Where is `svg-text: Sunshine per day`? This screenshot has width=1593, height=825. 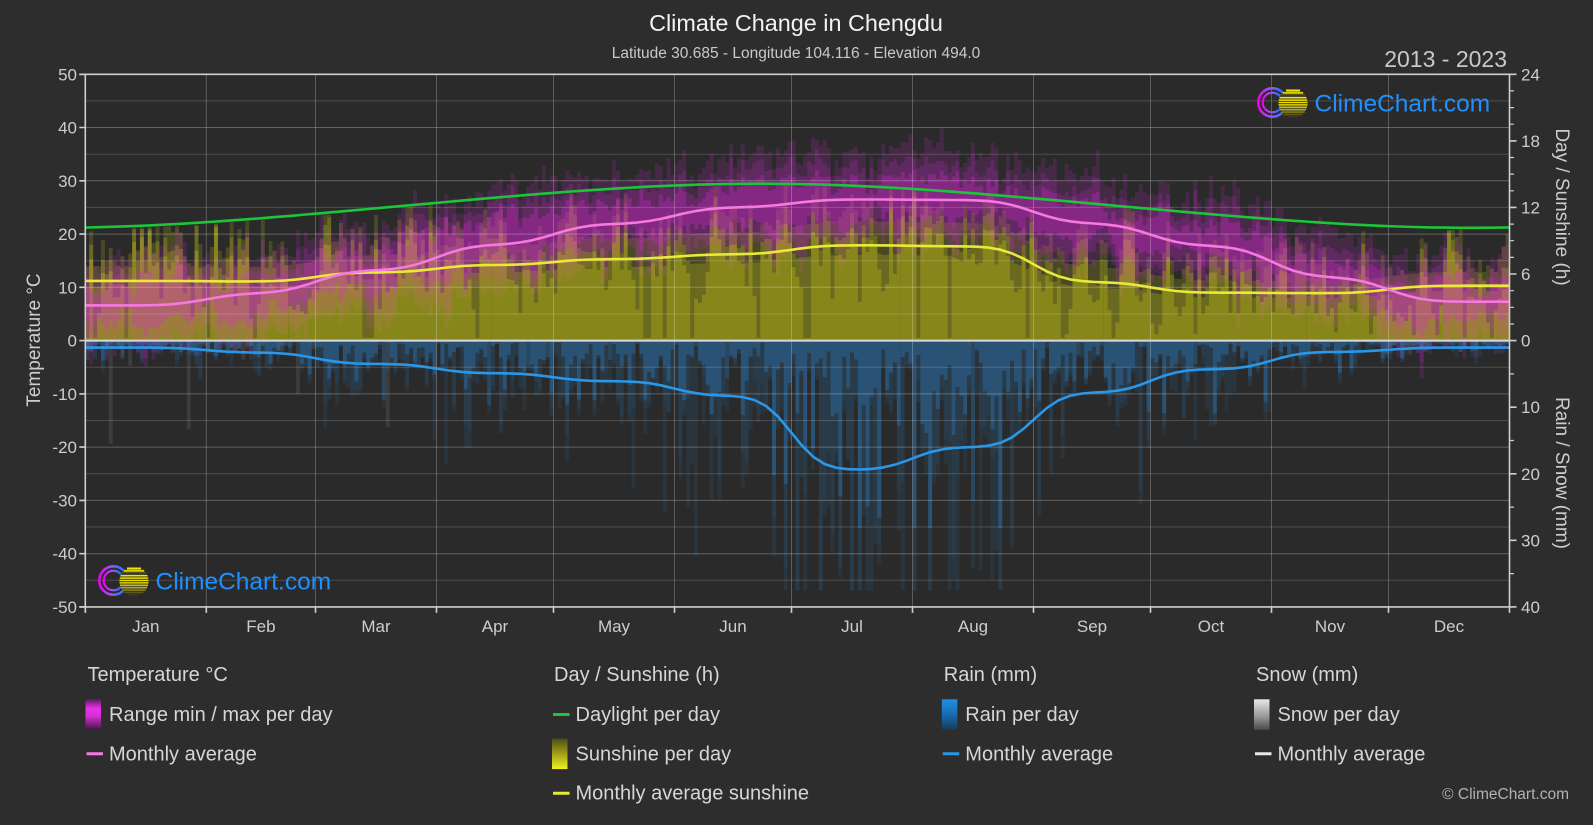
svg-text: Sunshine per day is located at coordinates (654, 754).